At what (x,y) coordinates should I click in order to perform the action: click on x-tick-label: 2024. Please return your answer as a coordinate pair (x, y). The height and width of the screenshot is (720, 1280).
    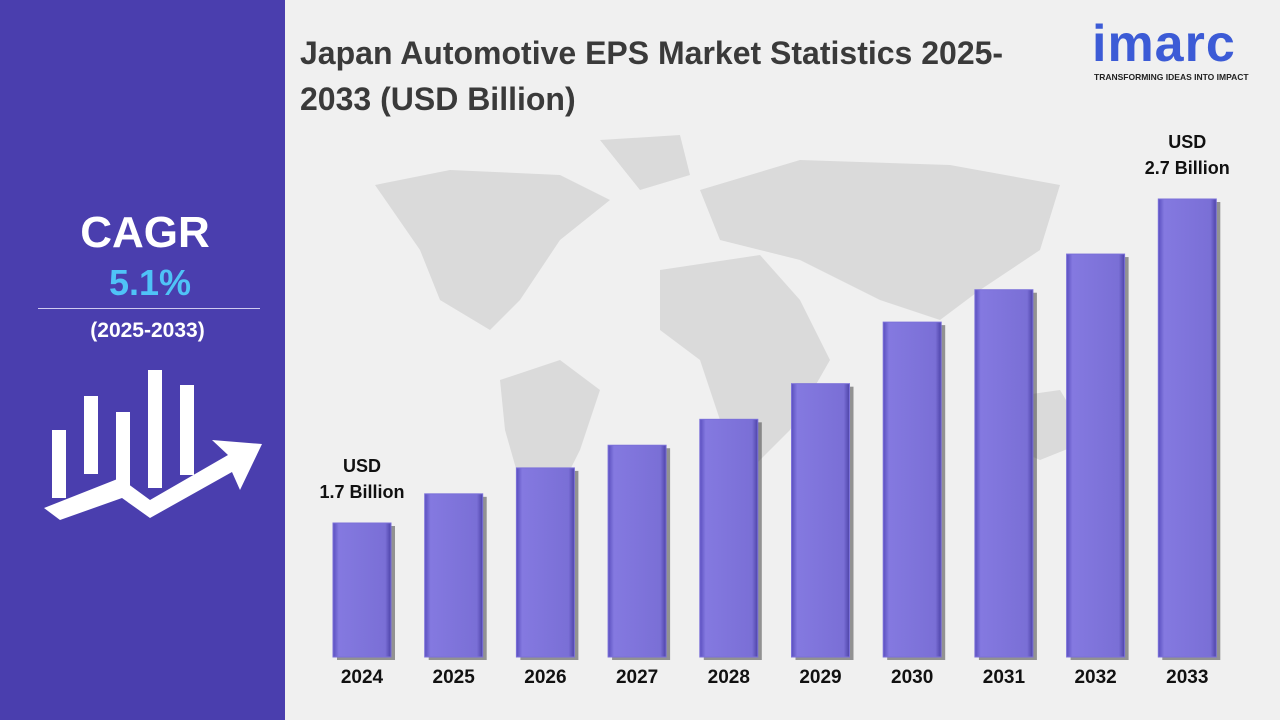
    Looking at the image, I should click on (362, 677).